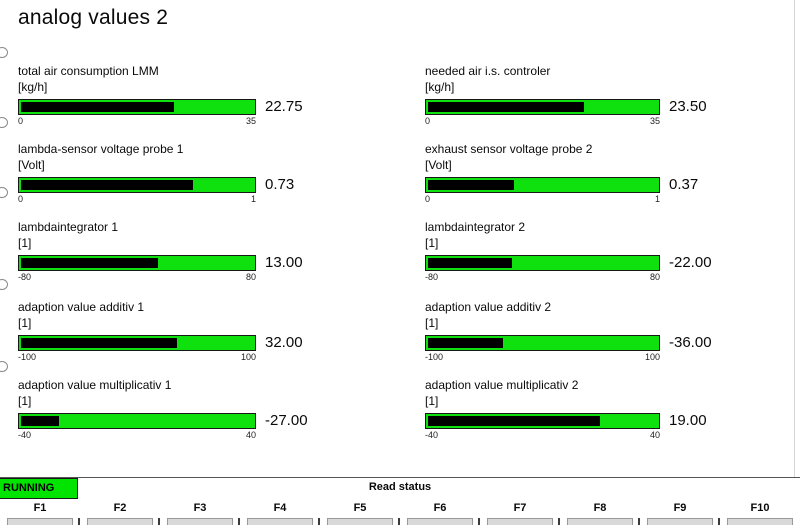  Describe the element at coordinates (654, 121) in the screenshot. I see `gauge-scale-max: 35` at that location.